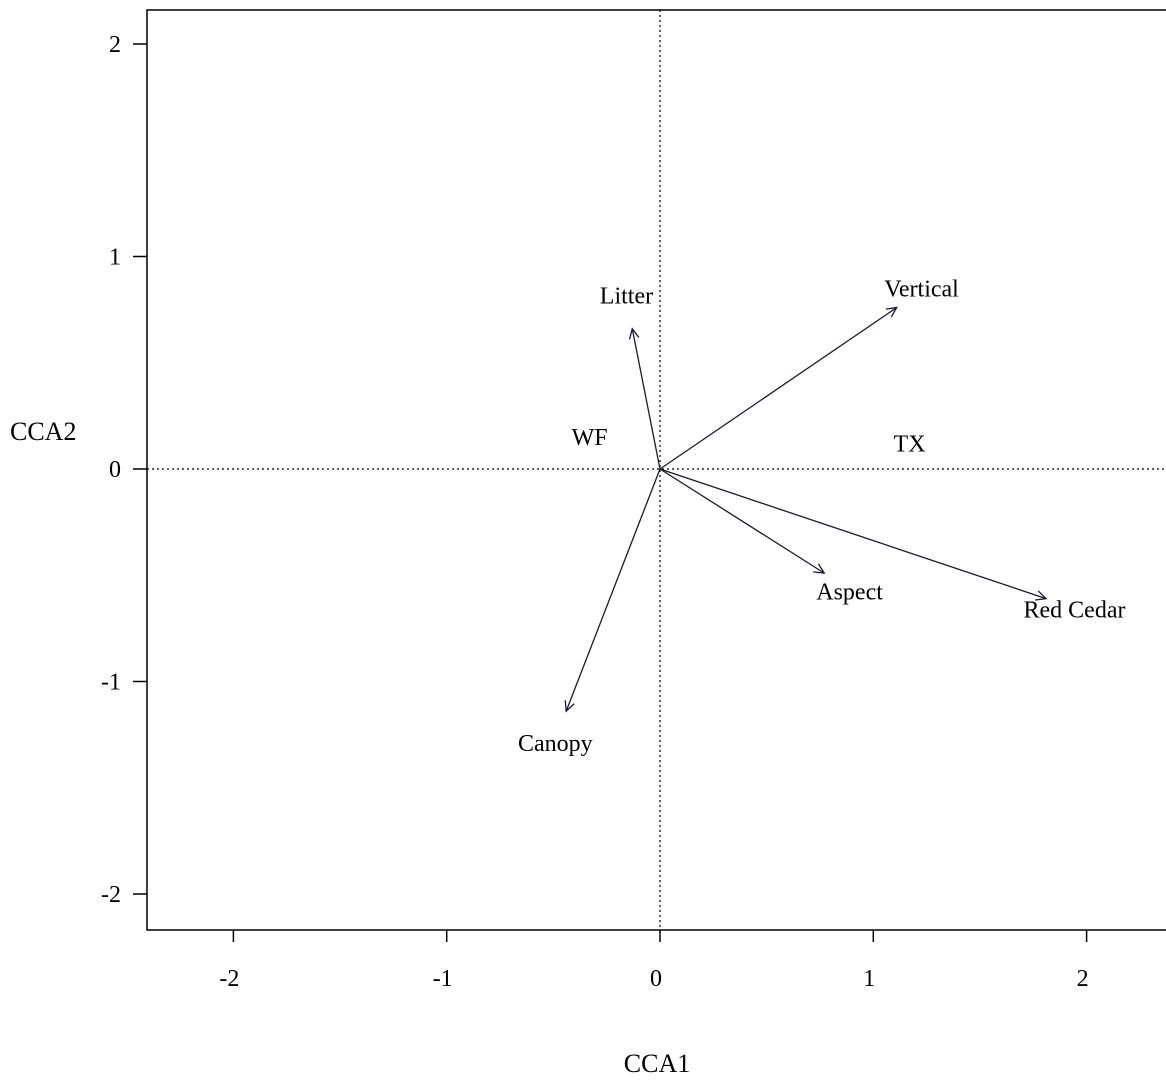  I want to click on y-tick-label: 1, so click(115, 258).